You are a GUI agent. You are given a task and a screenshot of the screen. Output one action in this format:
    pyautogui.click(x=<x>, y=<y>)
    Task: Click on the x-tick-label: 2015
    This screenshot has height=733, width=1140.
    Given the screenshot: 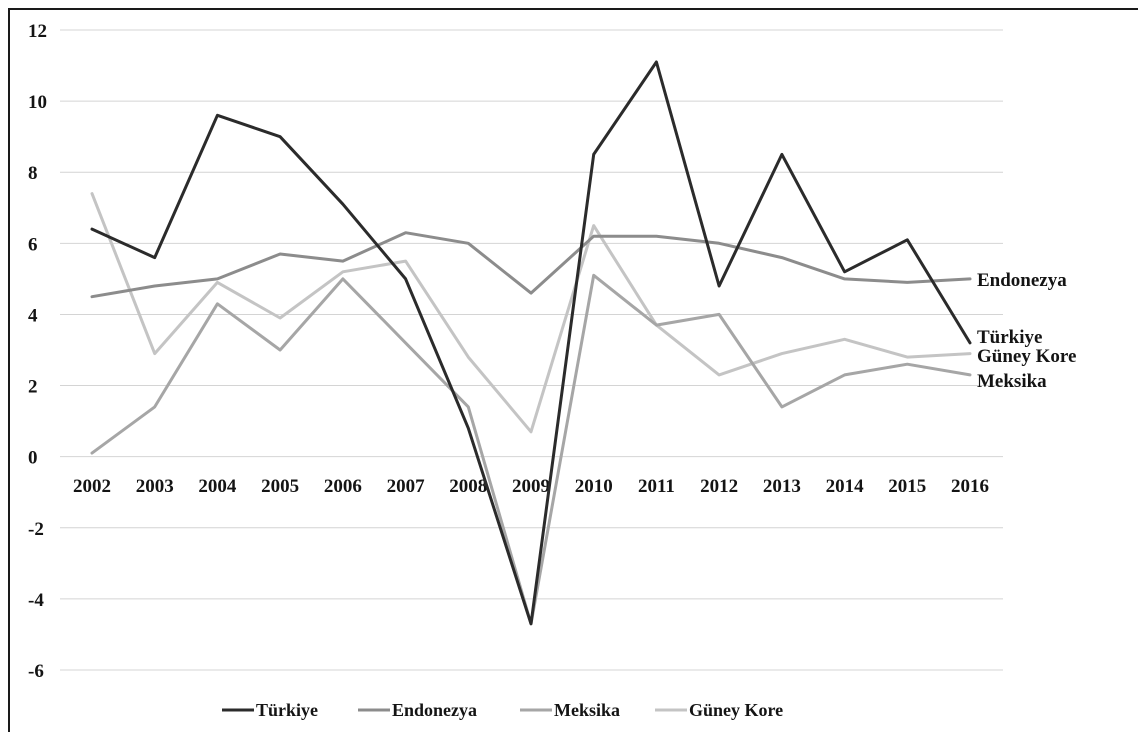 What is the action you would take?
    pyautogui.click(x=907, y=486)
    